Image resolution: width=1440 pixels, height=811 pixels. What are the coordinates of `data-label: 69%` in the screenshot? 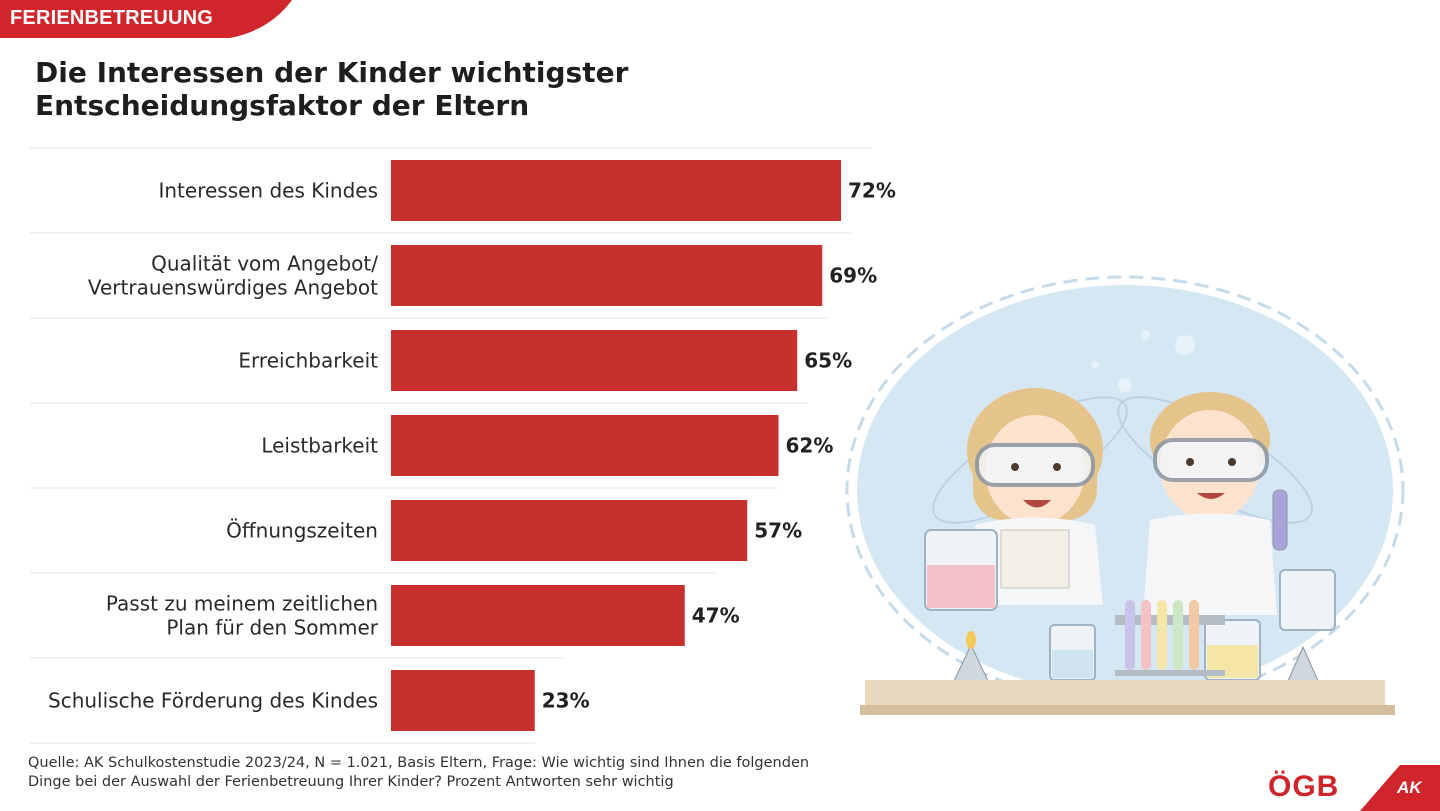 It's located at (853, 276).